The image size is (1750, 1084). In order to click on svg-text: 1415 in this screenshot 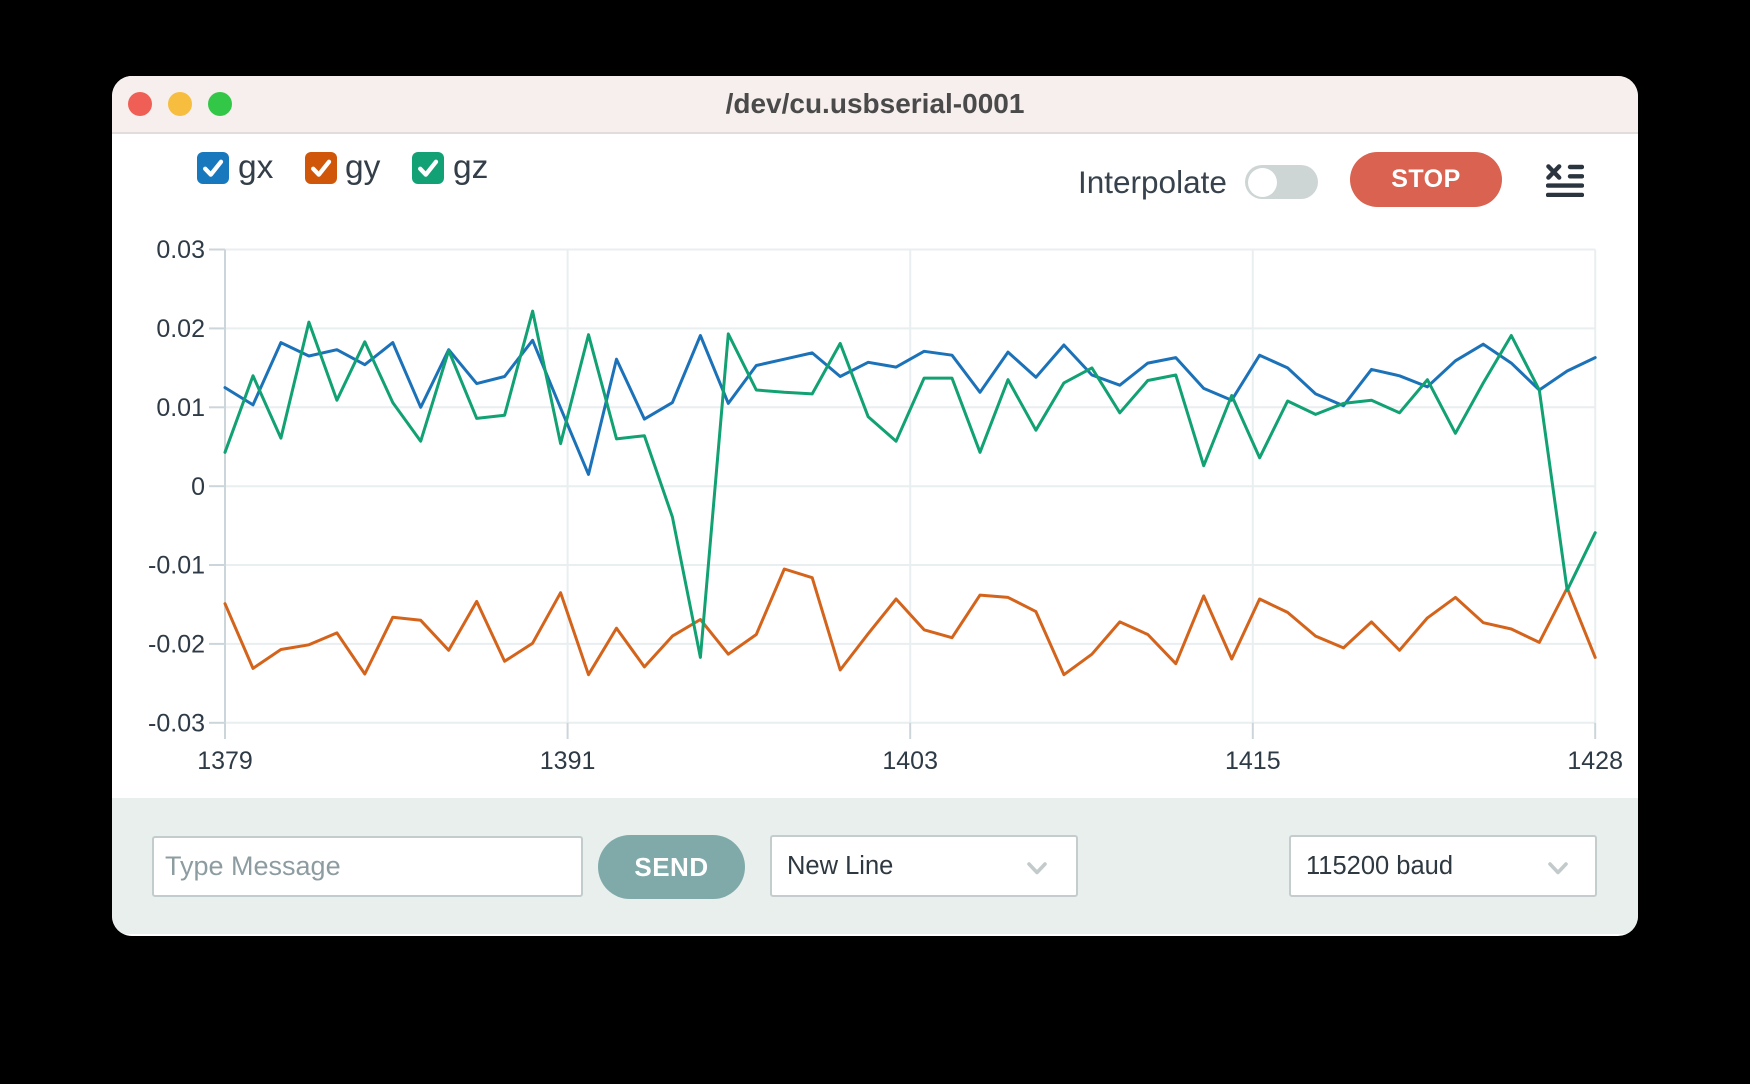, I will do `click(1253, 761)`.